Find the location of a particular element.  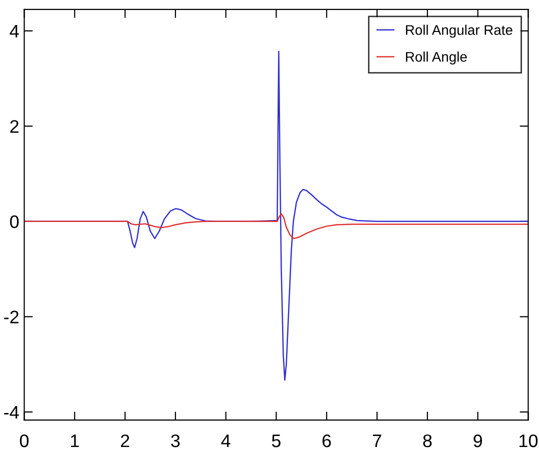

x-tick-label: 5 is located at coordinates (276, 441).